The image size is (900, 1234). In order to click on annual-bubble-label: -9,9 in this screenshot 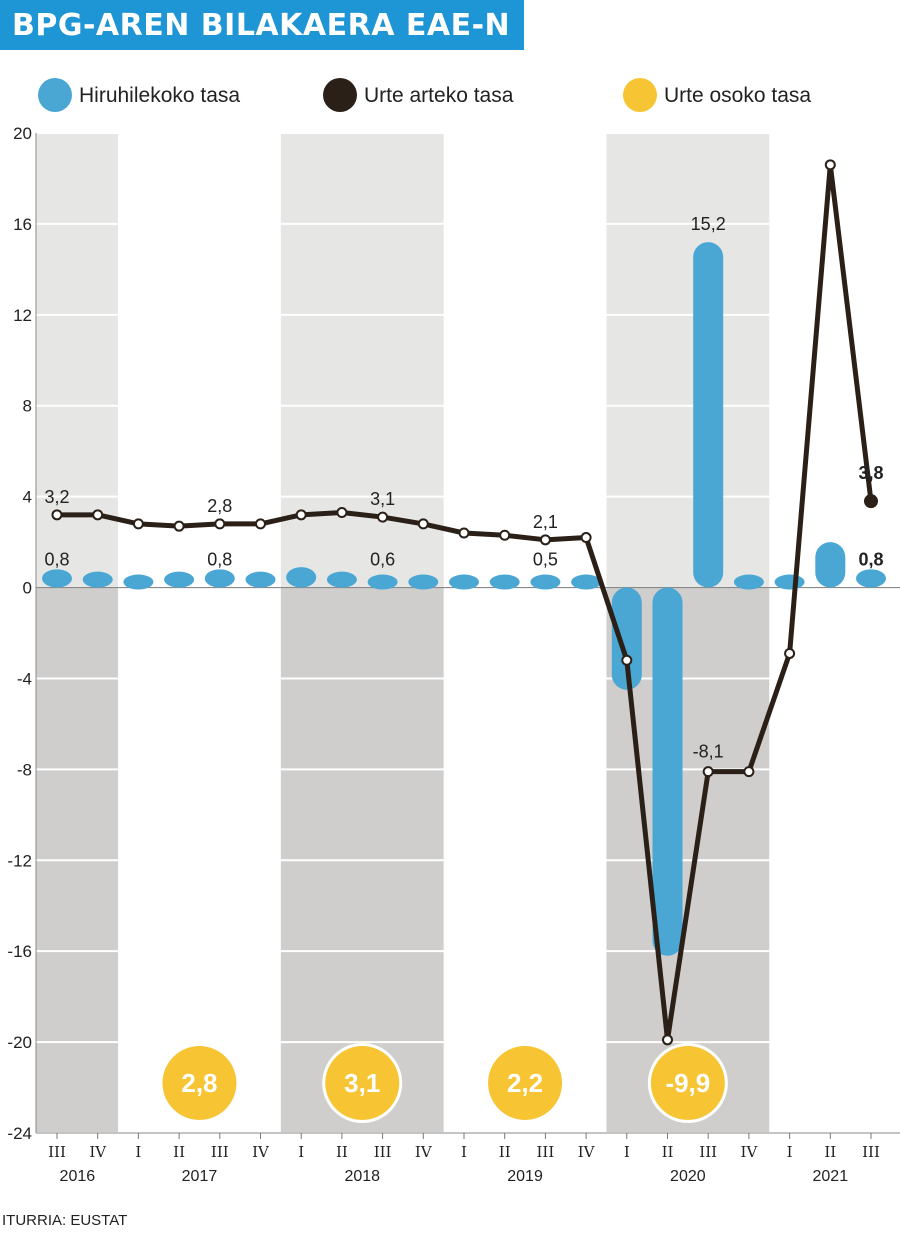, I will do `click(687, 1083)`.